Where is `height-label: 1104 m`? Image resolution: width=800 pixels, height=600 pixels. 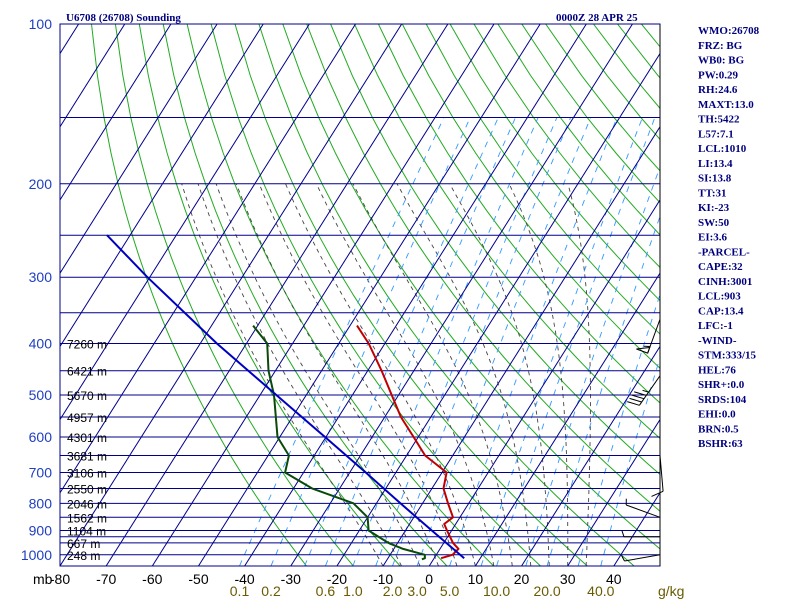
height-label: 1104 m is located at coordinates (86, 532).